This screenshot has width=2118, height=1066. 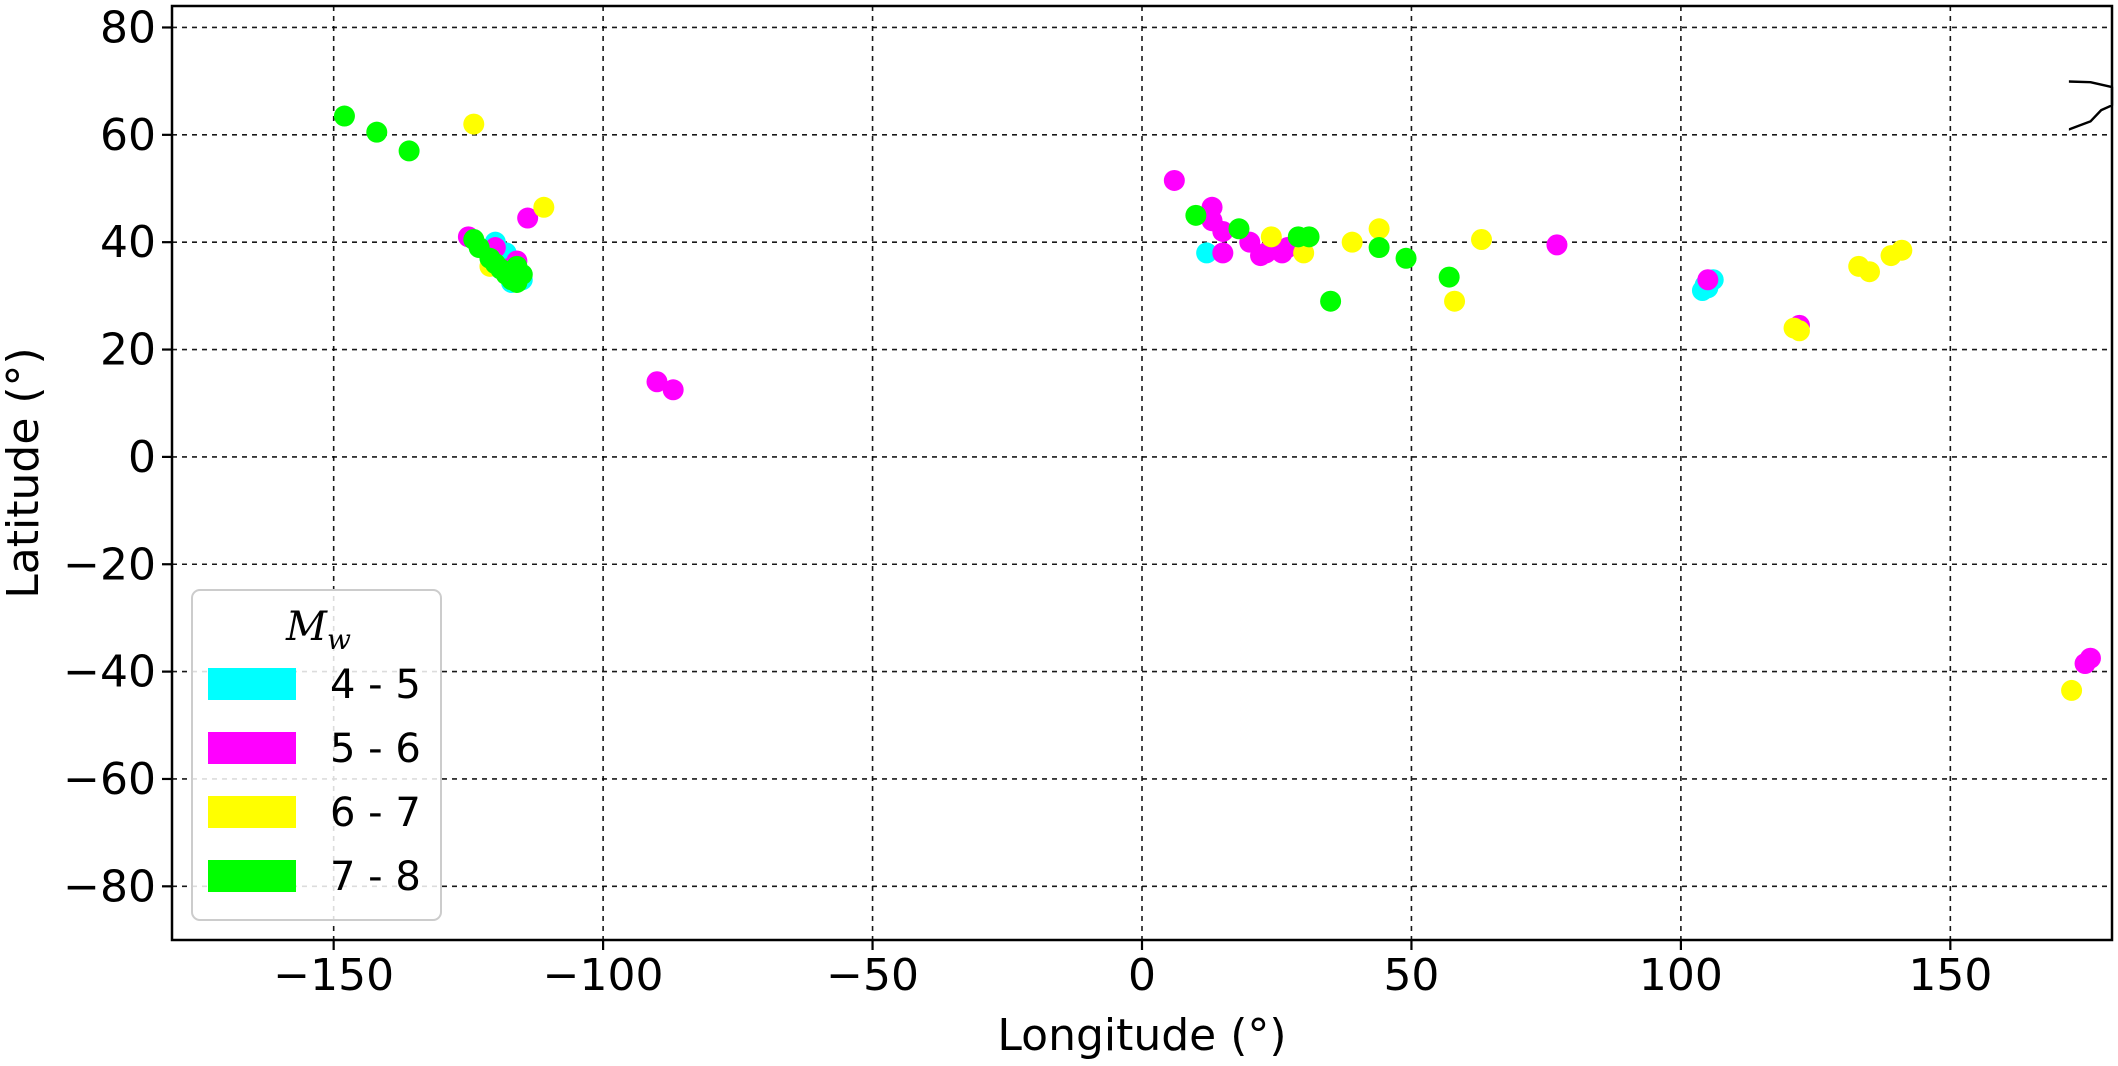 I want to click on legend: Mw 4 - 5 5 - 6 6 - 7 7 - 8, so click(x=316, y=755).